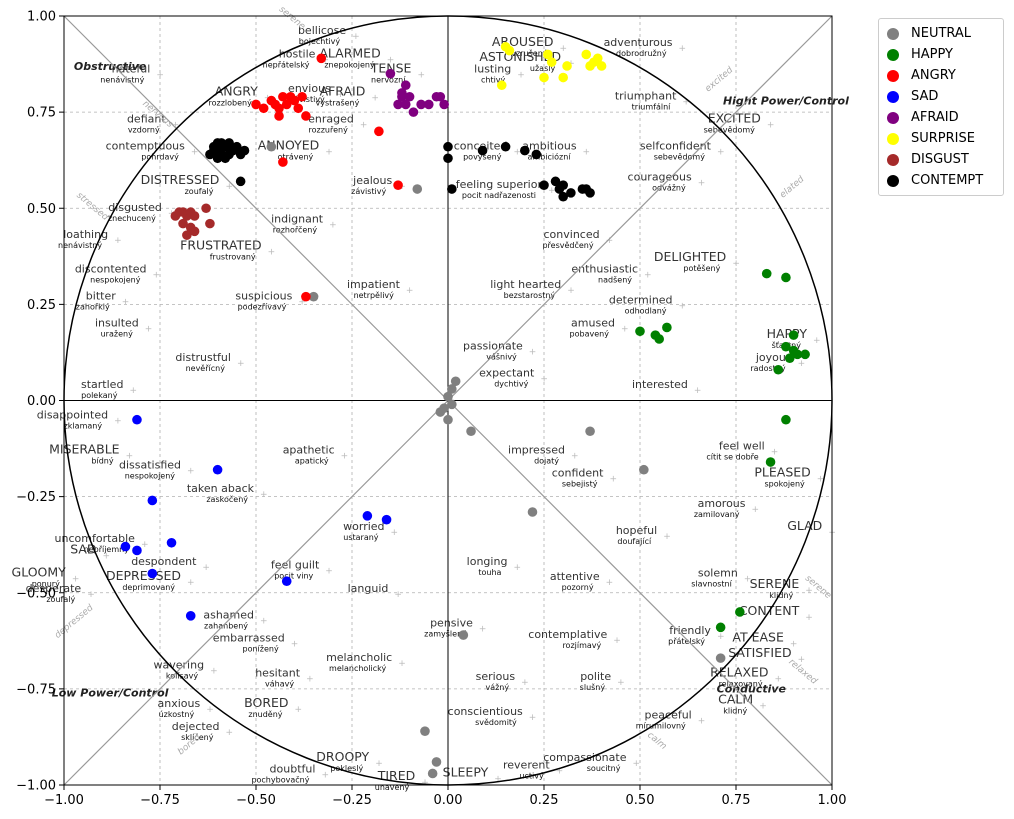 The height and width of the screenshot is (819, 1014). What do you see at coordinates (117, 333) in the screenshot?
I see `background-word-cs: uražený` at bounding box center [117, 333].